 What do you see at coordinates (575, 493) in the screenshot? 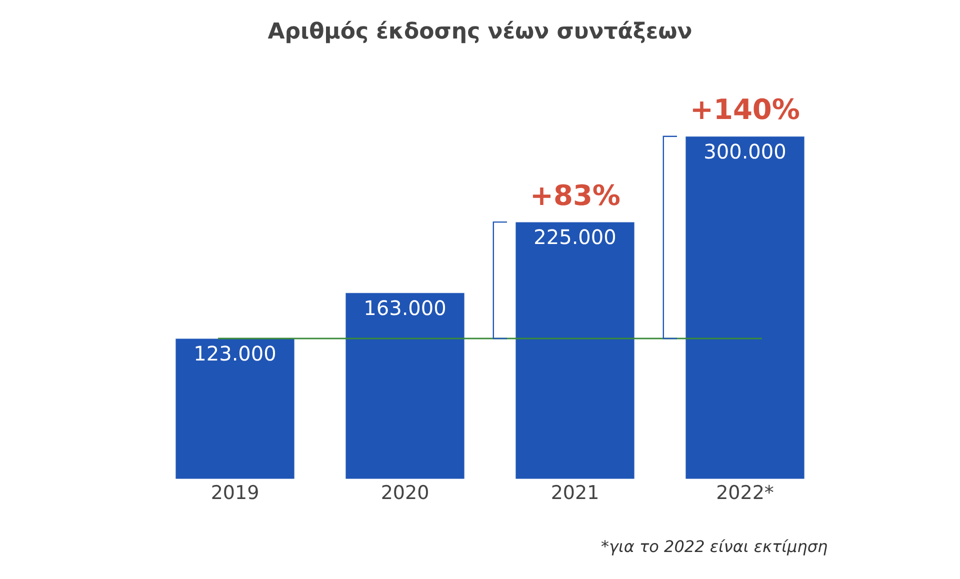
I see `x-tick-label: 2021` at bounding box center [575, 493].